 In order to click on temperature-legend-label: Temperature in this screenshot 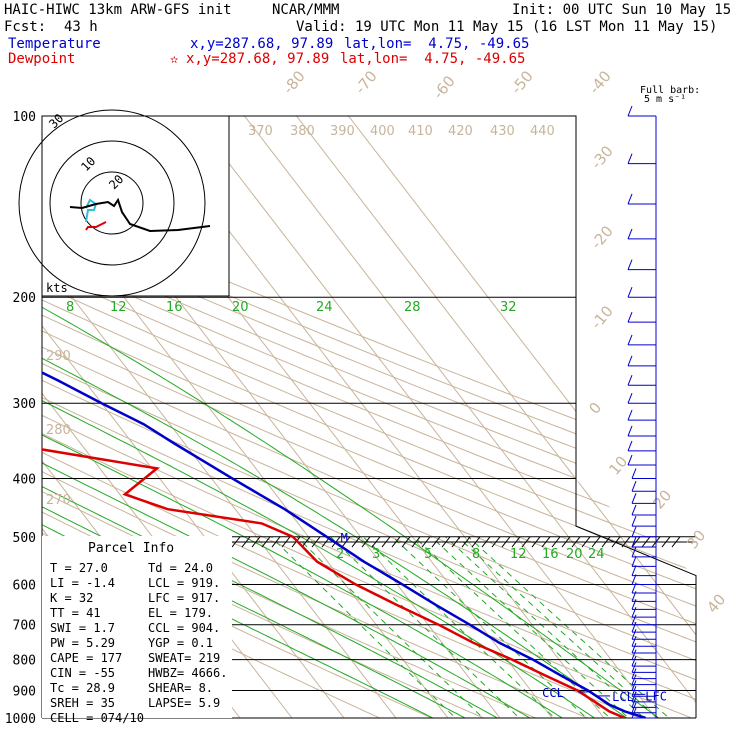, I will do `click(54, 44)`.